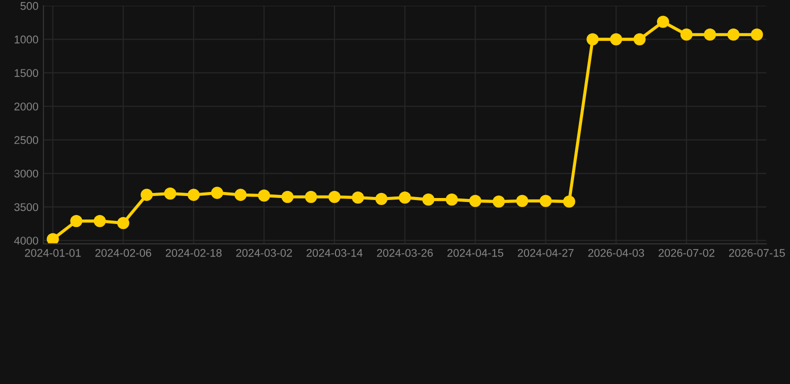 Image resolution: width=790 pixels, height=384 pixels. I want to click on y-tick-label: 3500, so click(26, 207).